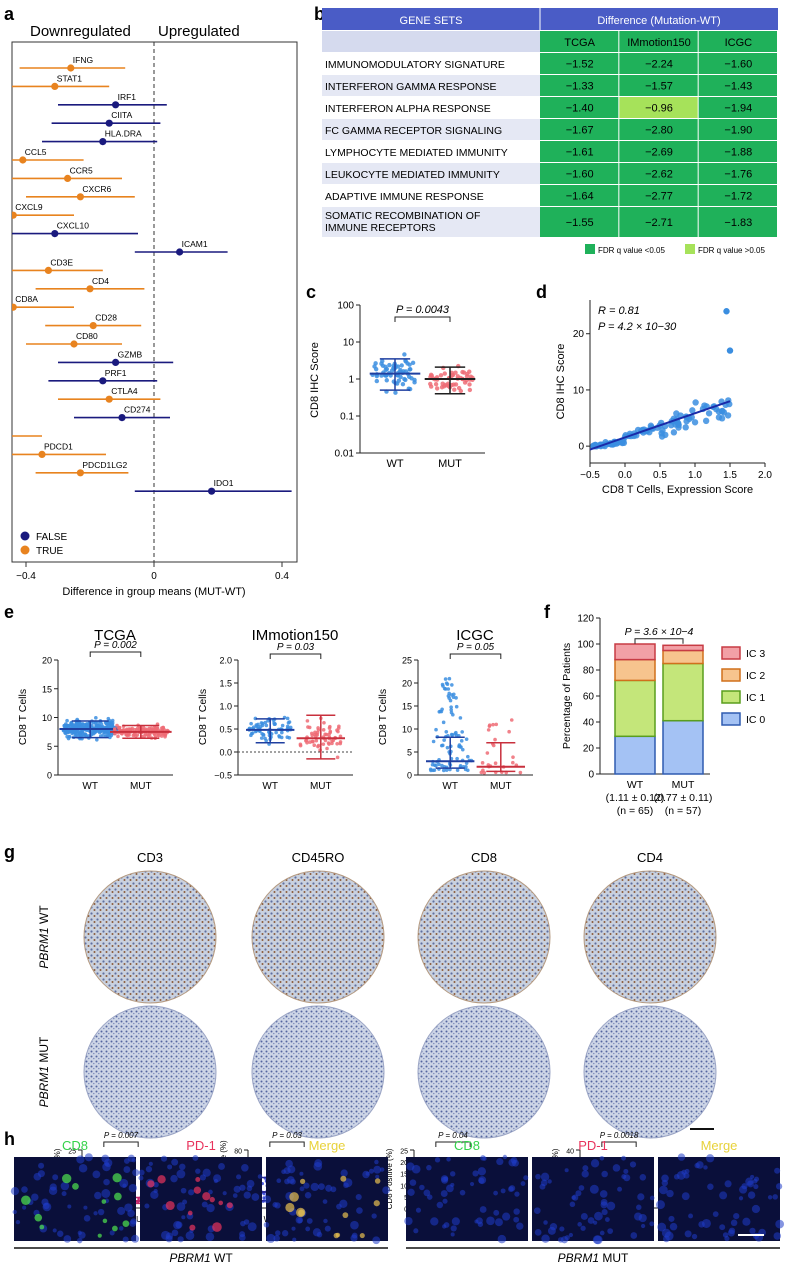  Describe the element at coordinates (484, 937) in the screenshot. I see `tissue-core-wt-cd8` at that location.